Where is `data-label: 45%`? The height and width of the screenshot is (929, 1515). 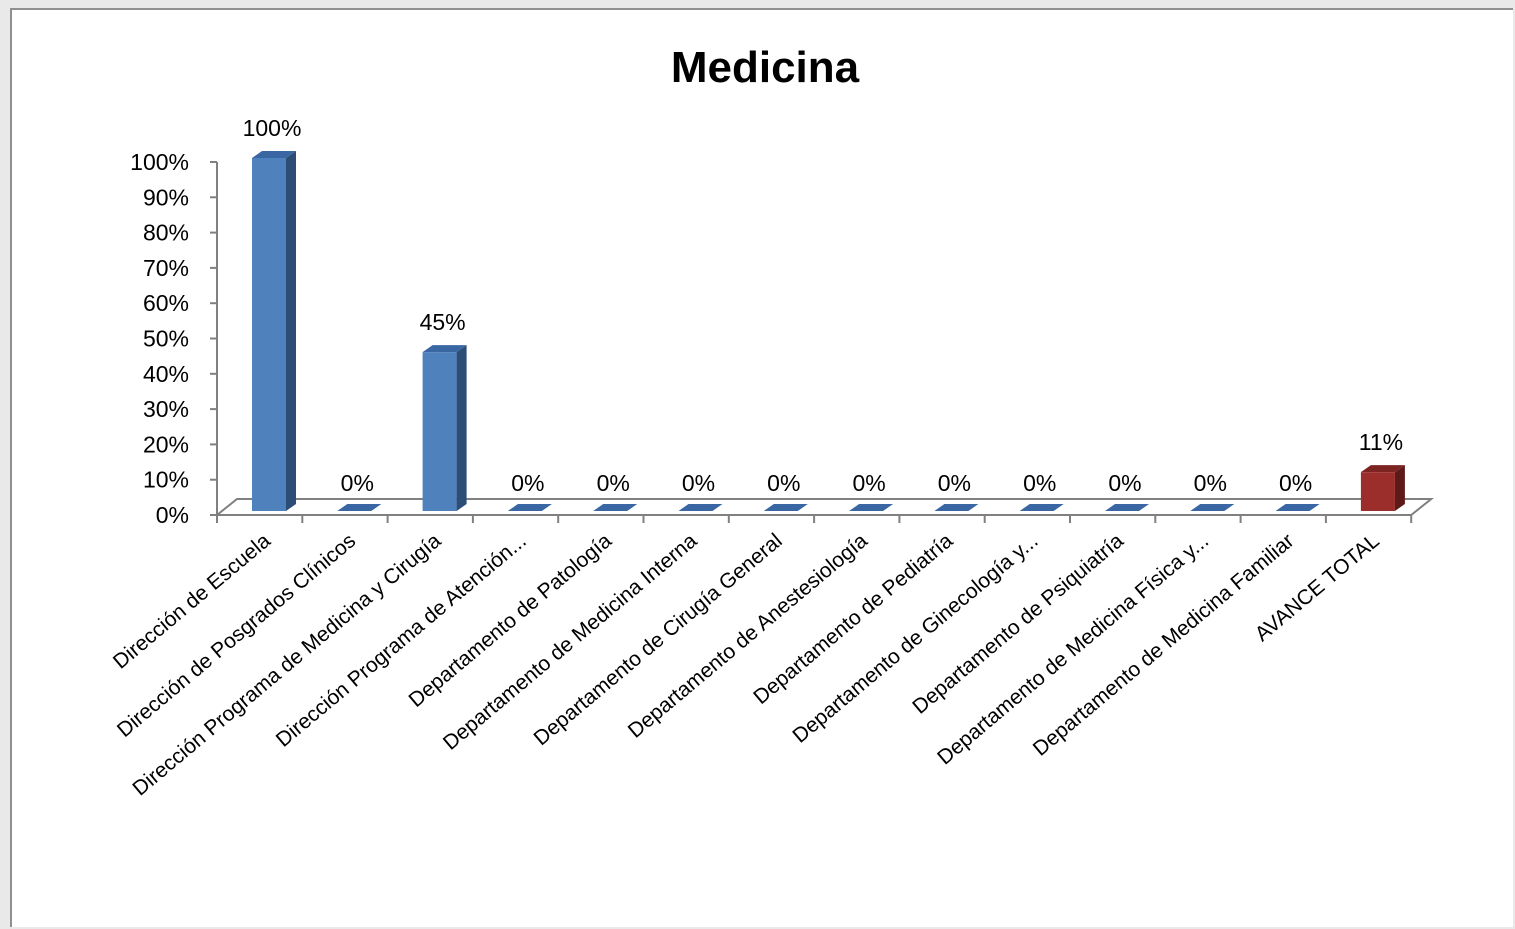
data-label: 45% is located at coordinates (443, 322).